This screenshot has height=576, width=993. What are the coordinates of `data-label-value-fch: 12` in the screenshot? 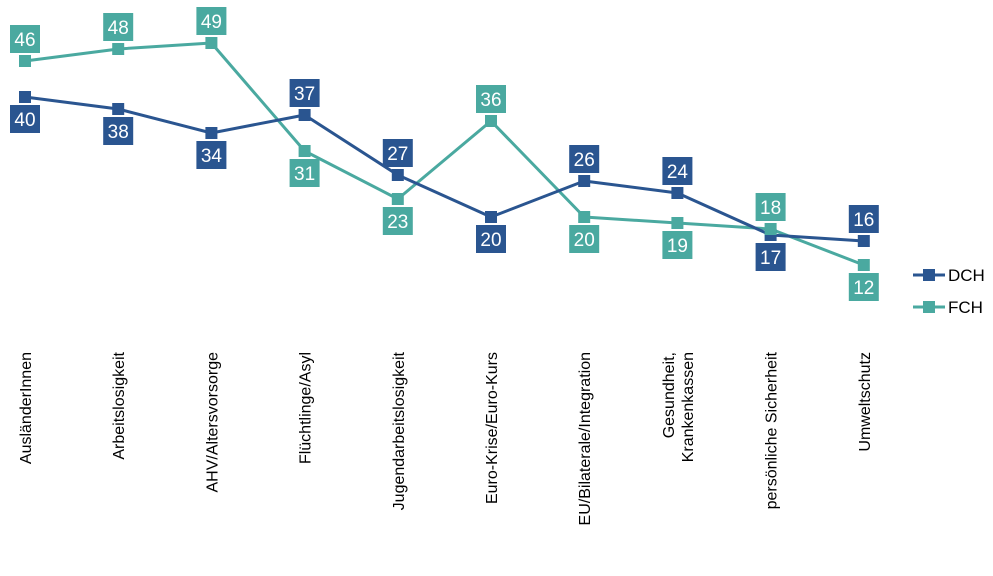 It's located at (863, 288).